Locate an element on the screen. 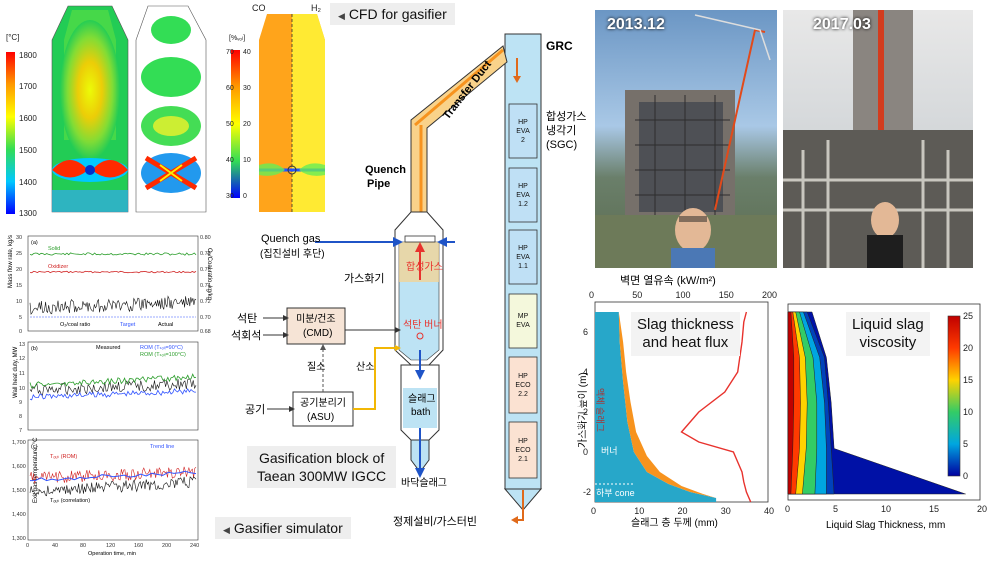 The image size is (988, 562). svg-text: Solid is located at coordinates (54, 249).